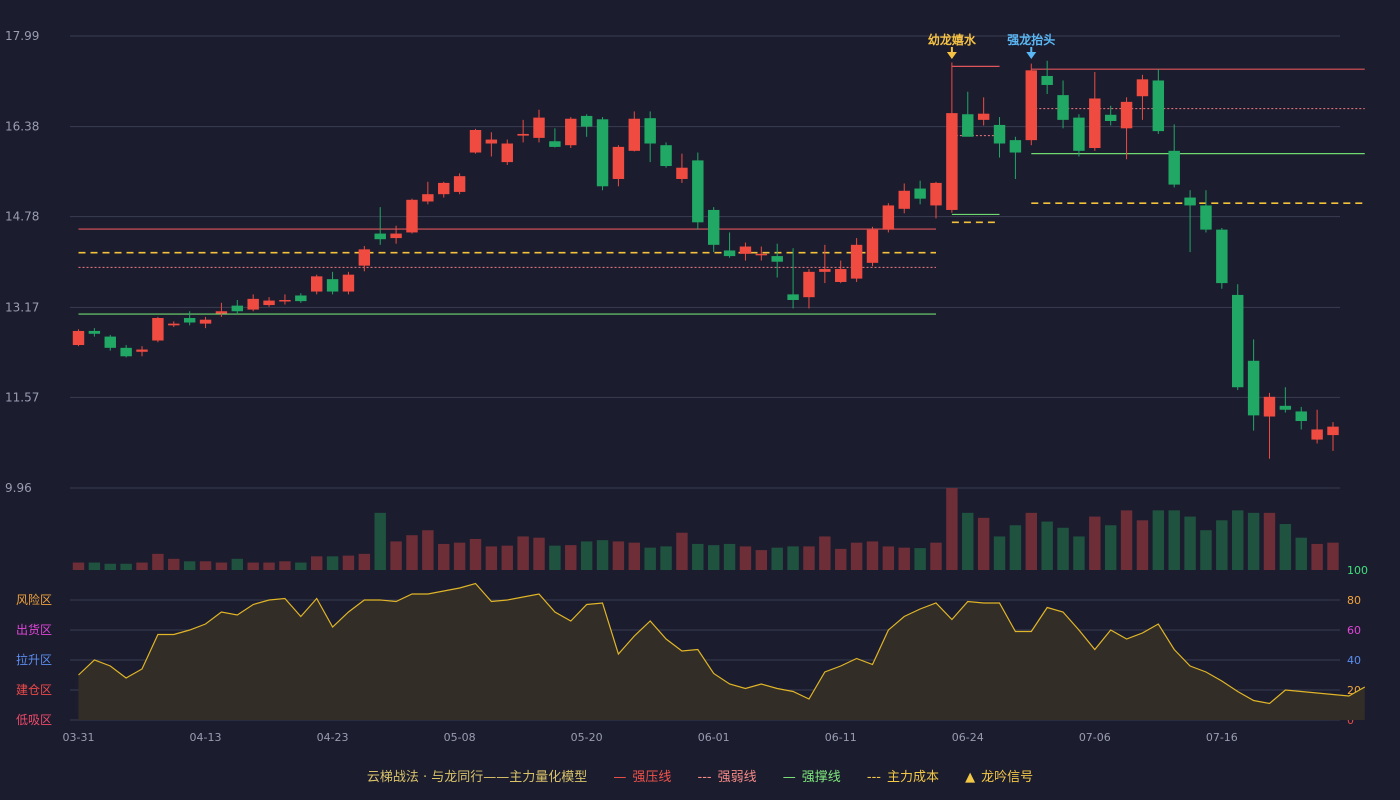 Image resolution: width=1400 pixels, height=800 pixels. Describe the element at coordinates (952, 39) in the screenshot. I see `signal-label: 幼龙嬉水` at that location.